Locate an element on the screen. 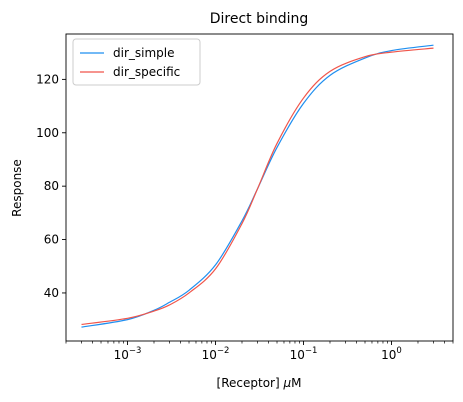 The image size is (463, 402). x-tick-label: 10⁻³ is located at coordinates (128, 354).